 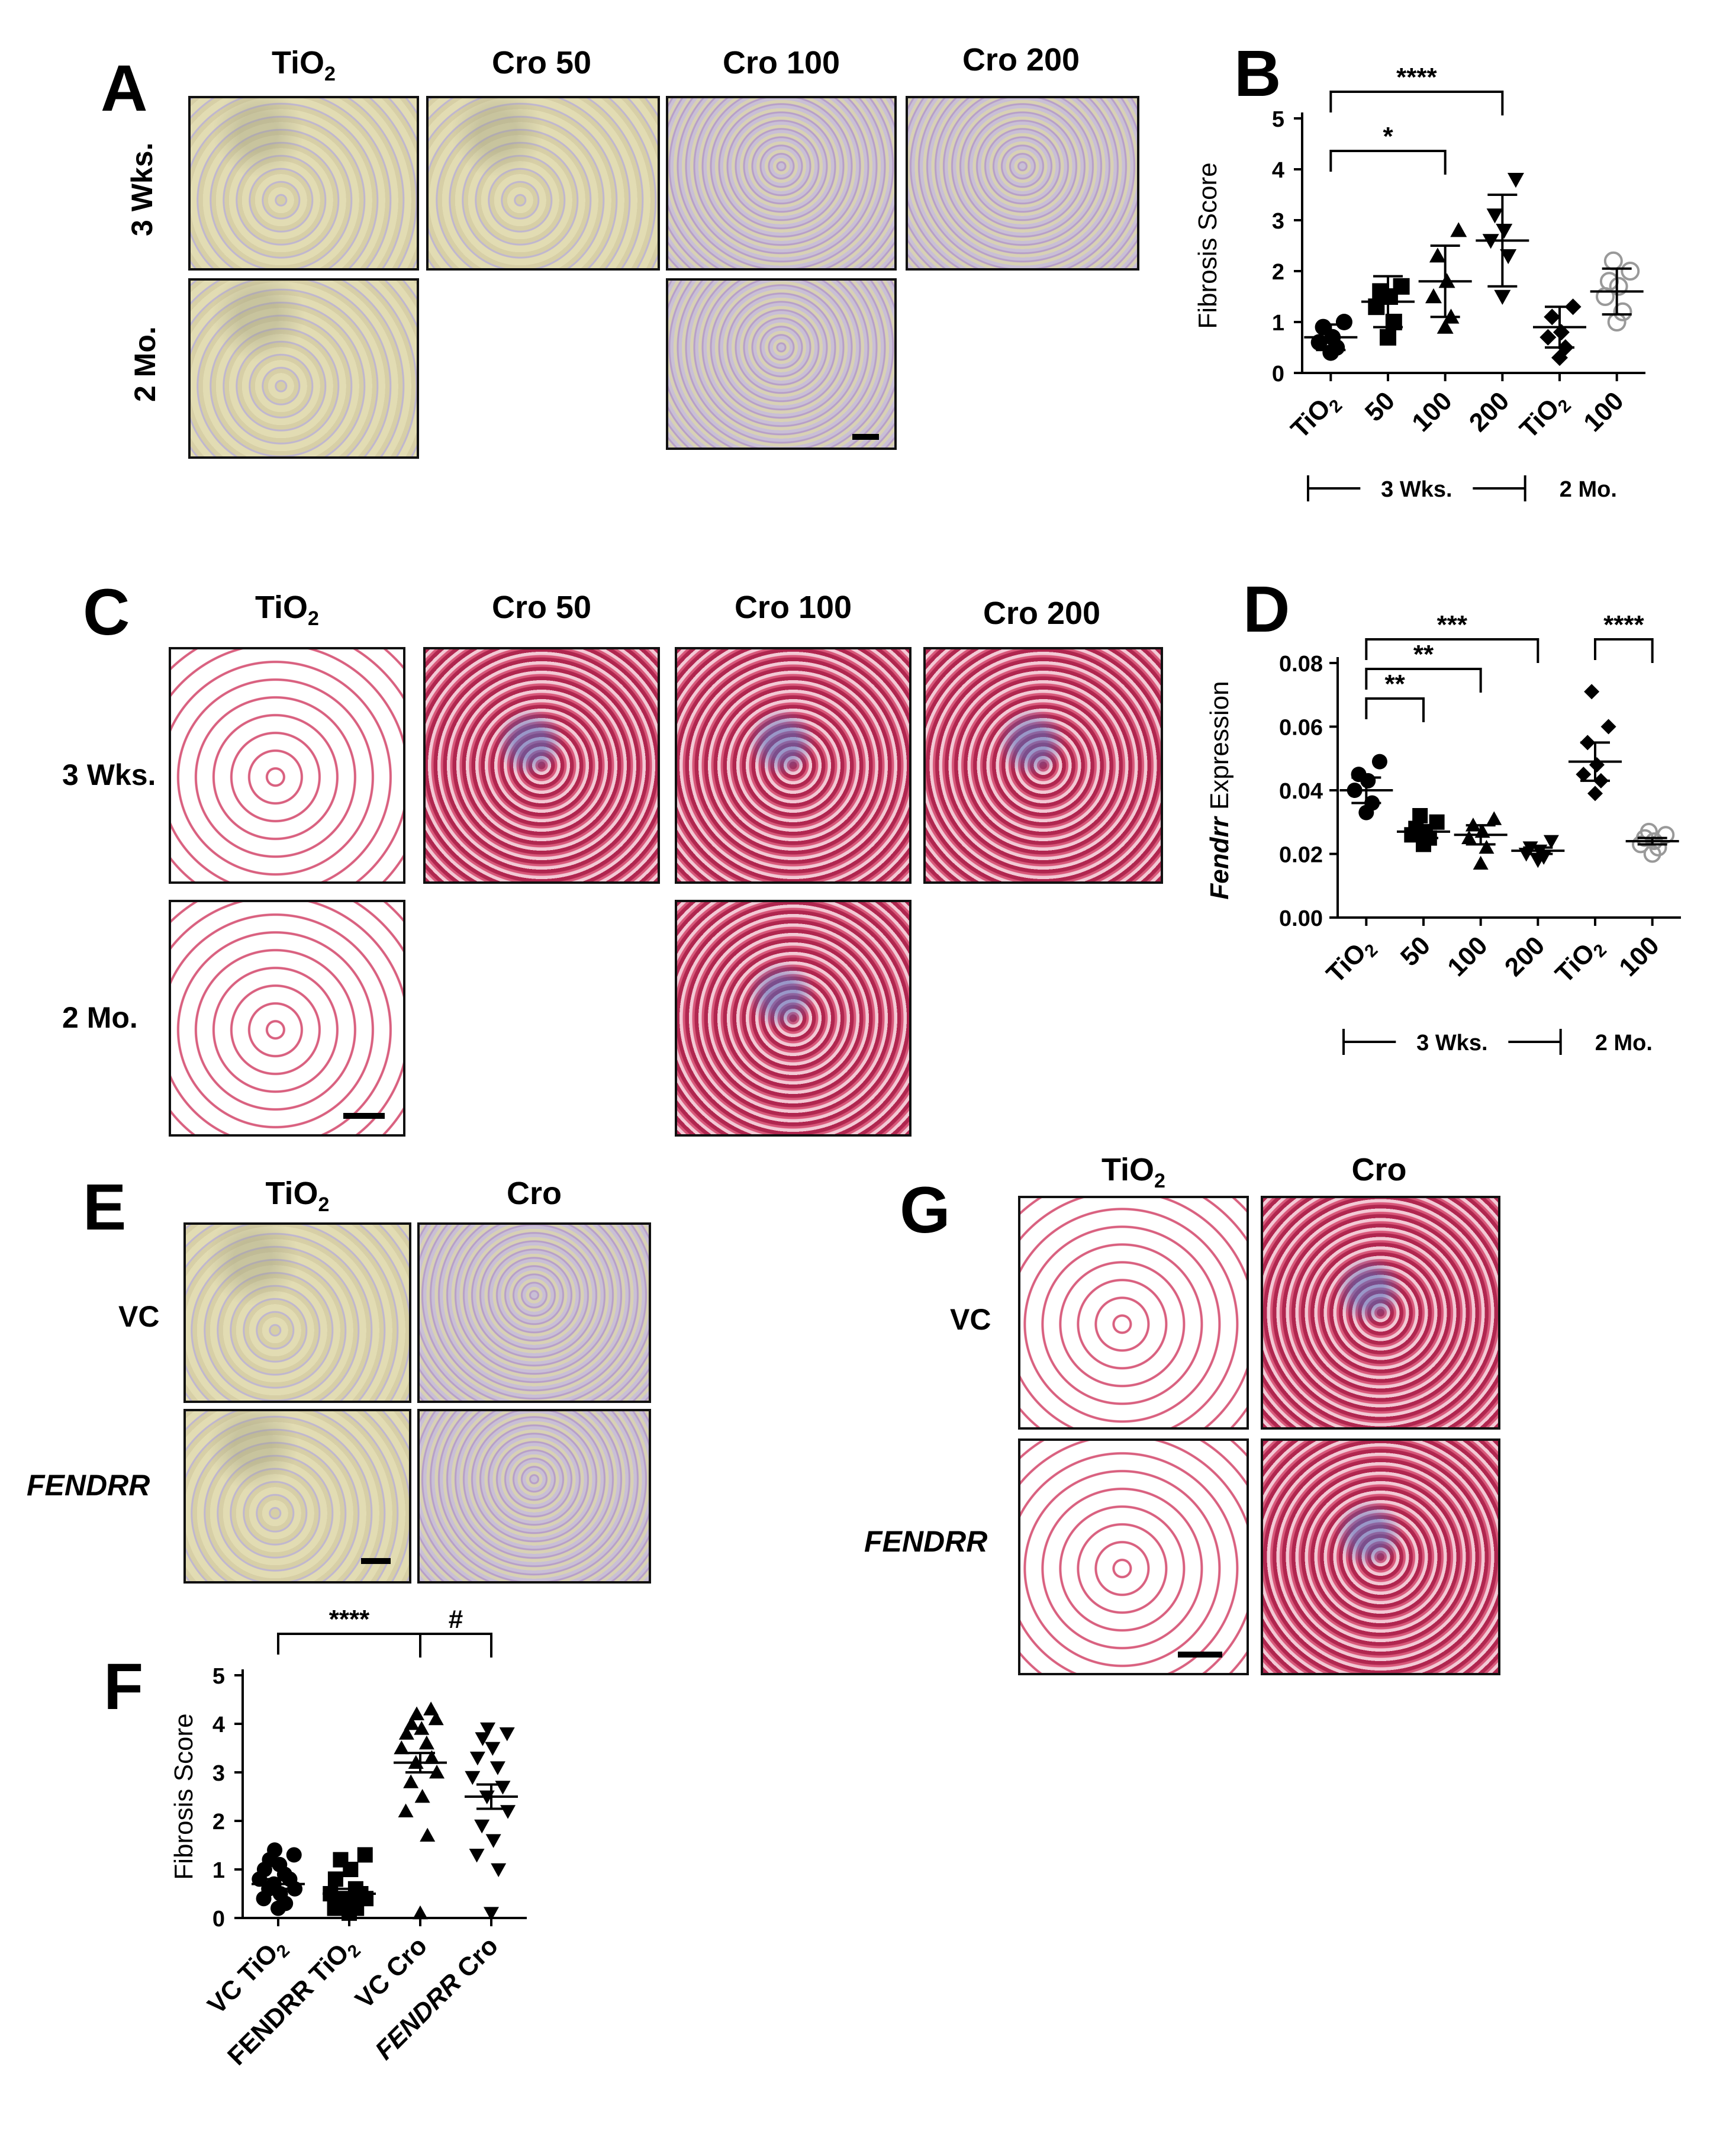 I want to click on group-label: 2 Mo., so click(x=1588, y=489).